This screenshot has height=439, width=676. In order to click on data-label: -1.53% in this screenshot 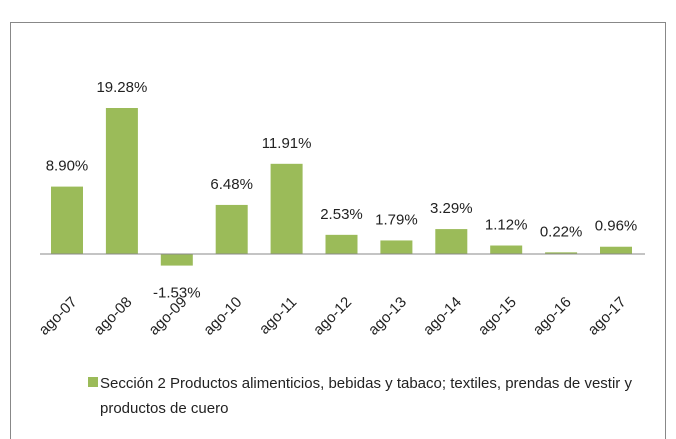, I will do `click(177, 293)`.